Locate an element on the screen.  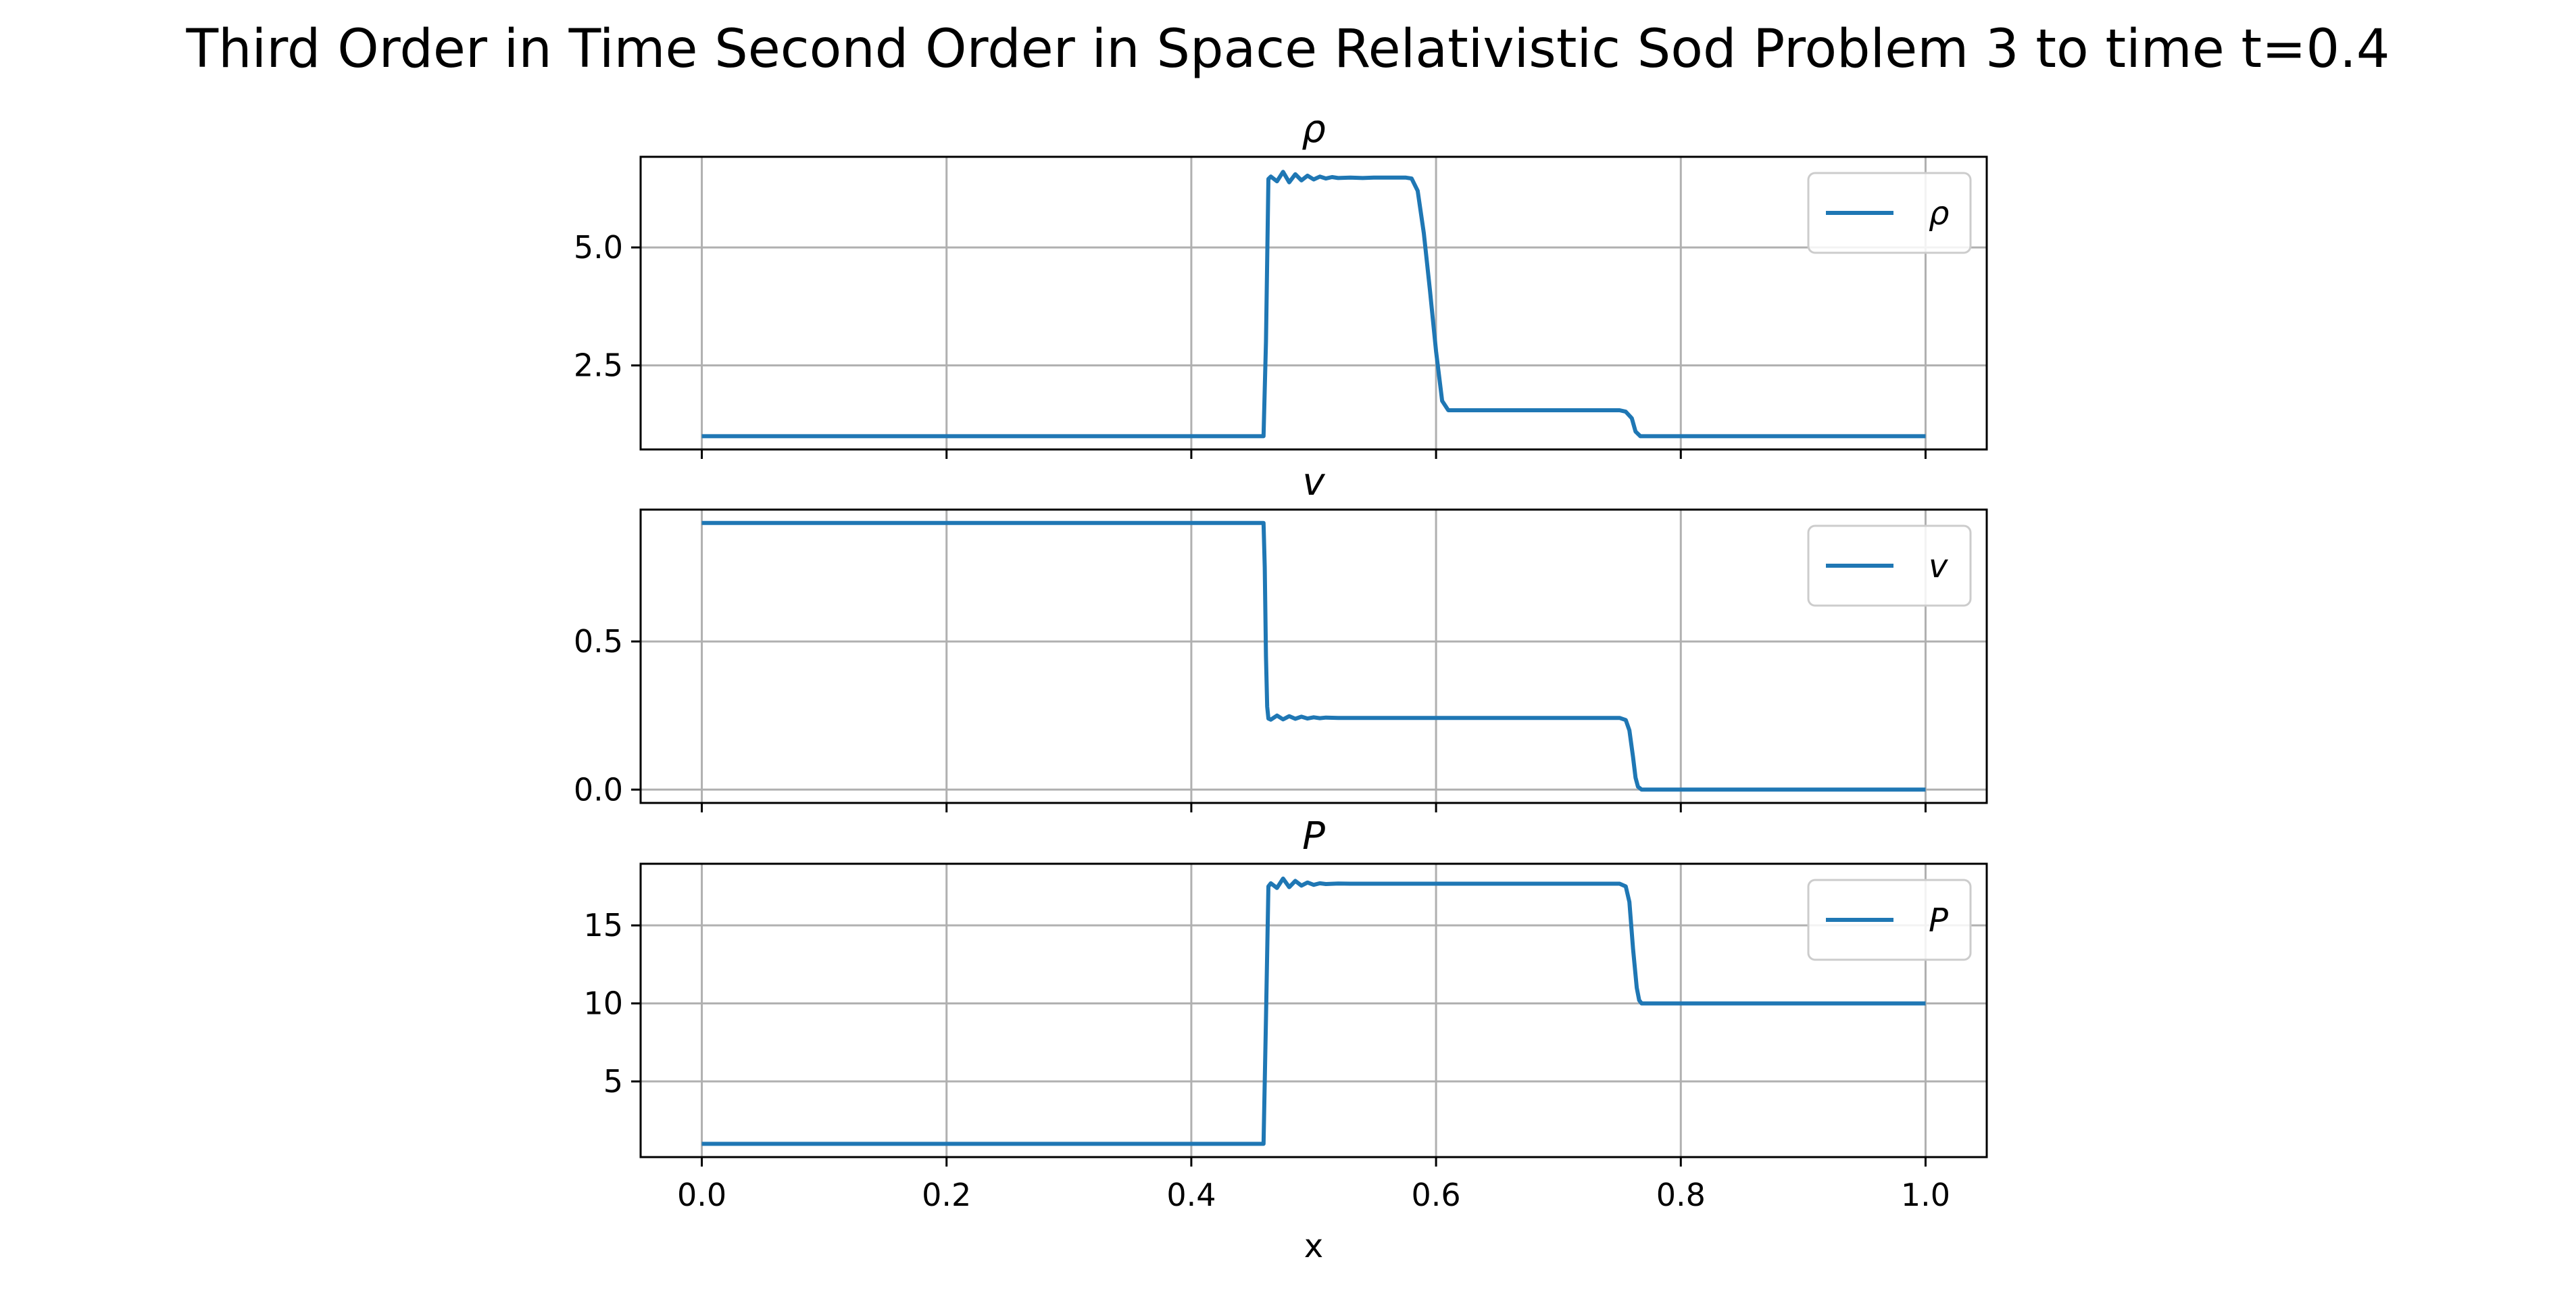
legend-label: ρ is located at coordinates (1939, 214).